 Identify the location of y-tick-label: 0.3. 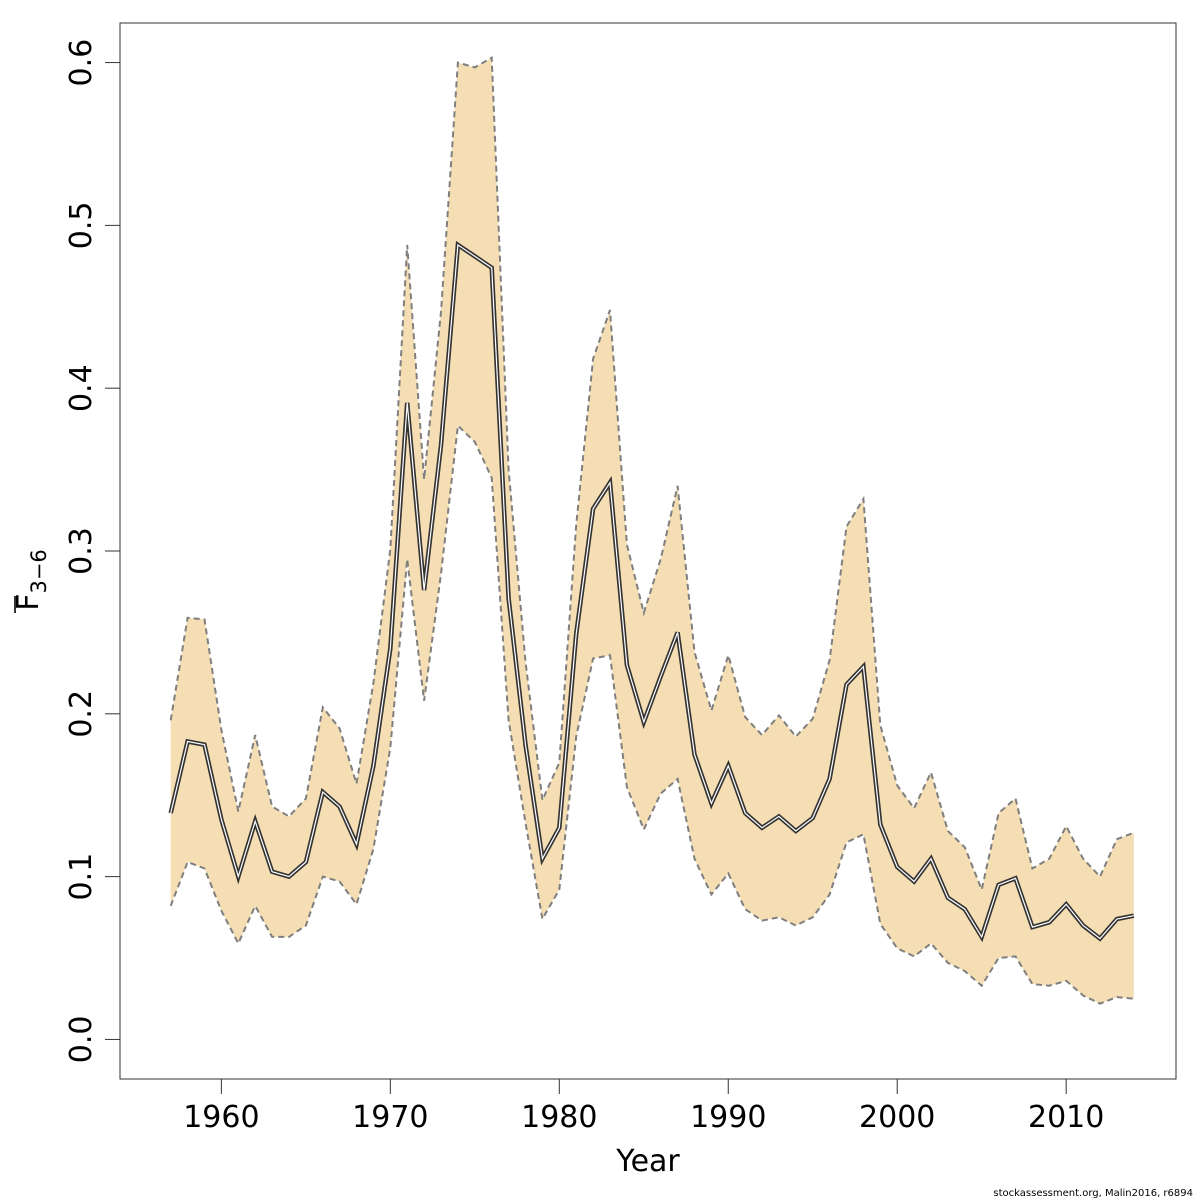
(81, 551).